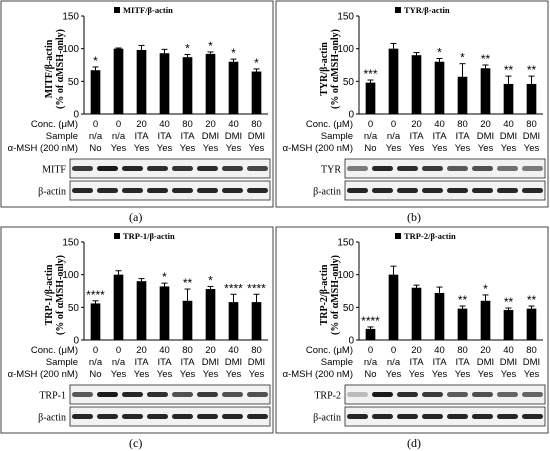 The image size is (550, 451). What do you see at coordinates (43, 148) in the screenshot?
I see `row-label-amsh: α-MSH (200 nM)` at bounding box center [43, 148].